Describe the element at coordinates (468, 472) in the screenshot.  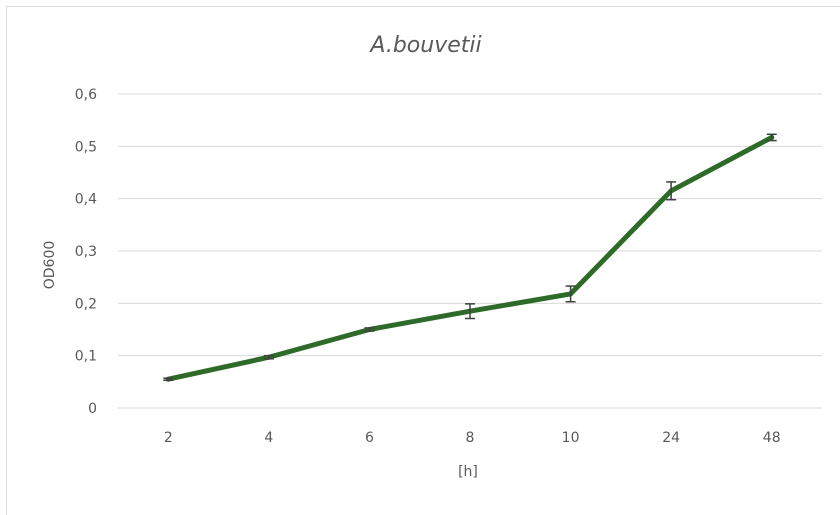
I see `x-axis-label: [h]` at that location.